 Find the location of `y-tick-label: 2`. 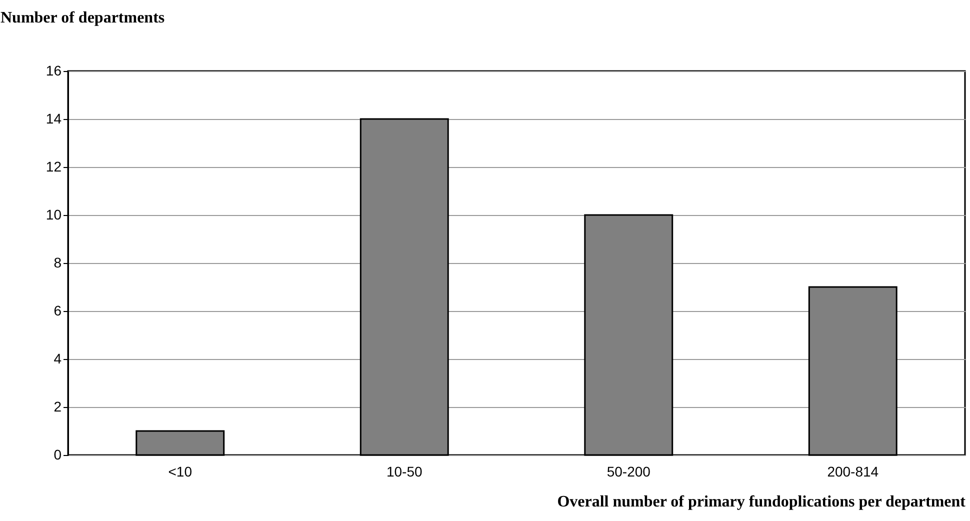

y-tick-label: 2 is located at coordinates (58, 406).